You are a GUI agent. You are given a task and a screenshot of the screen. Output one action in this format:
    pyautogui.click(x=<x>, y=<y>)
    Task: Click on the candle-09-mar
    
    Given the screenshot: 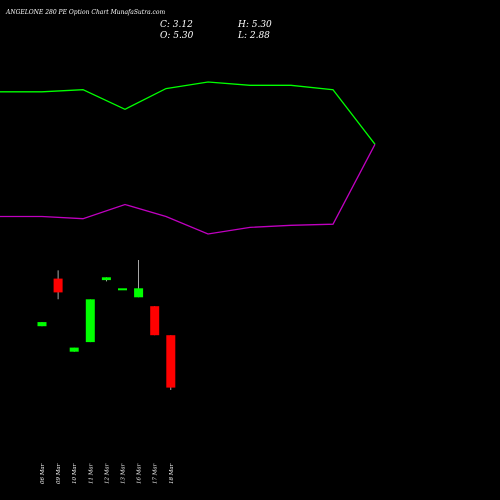 What is the action you would take?
    pyautogui.click(x=58, y=285)
    